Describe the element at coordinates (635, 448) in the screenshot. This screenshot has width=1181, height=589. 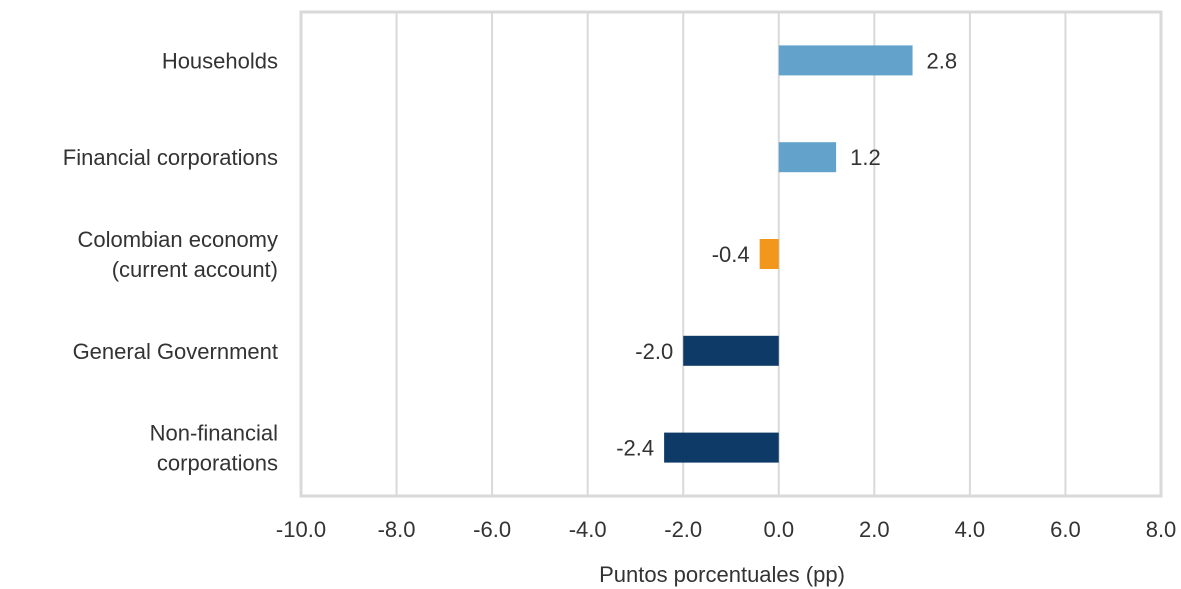
I see `data-label: -2.4` at that location.